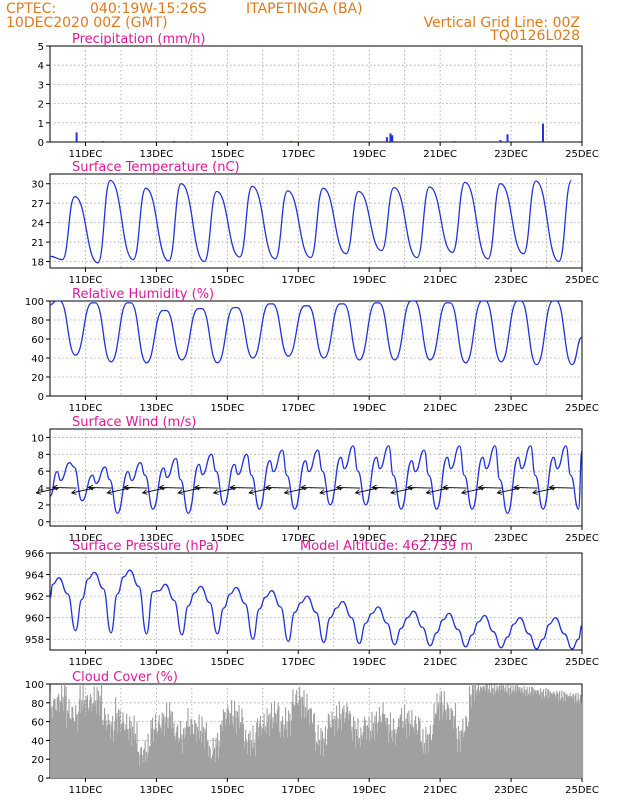 This screenshot has height=800, width=618. Describe the element at coordinates (37, 243) in the screenshot. I see `temperature-ytick-label: 21` at that location.